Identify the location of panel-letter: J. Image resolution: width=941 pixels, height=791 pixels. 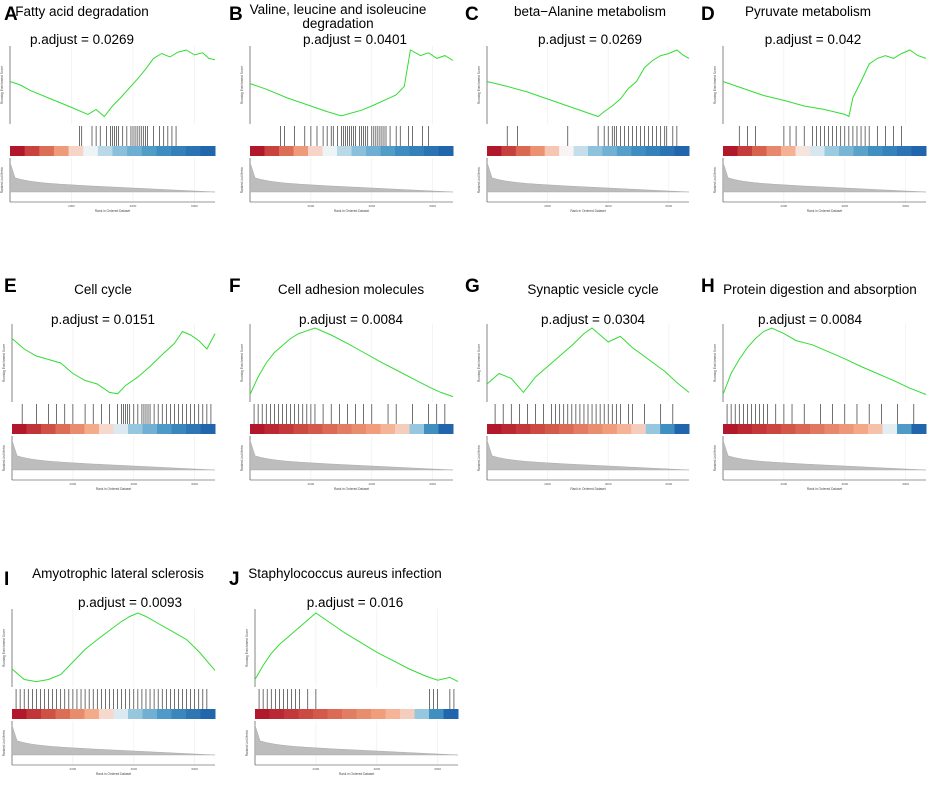
(234, 579).